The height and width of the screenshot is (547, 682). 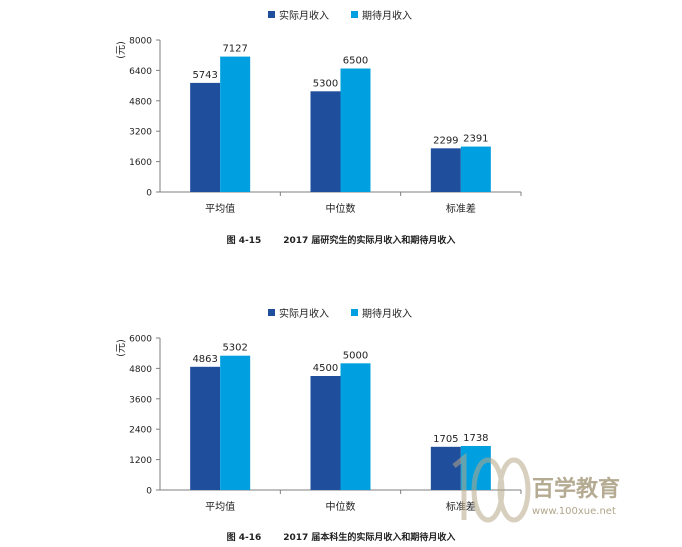 I want to click on data-label: 4863, so click(x=204, y=359).